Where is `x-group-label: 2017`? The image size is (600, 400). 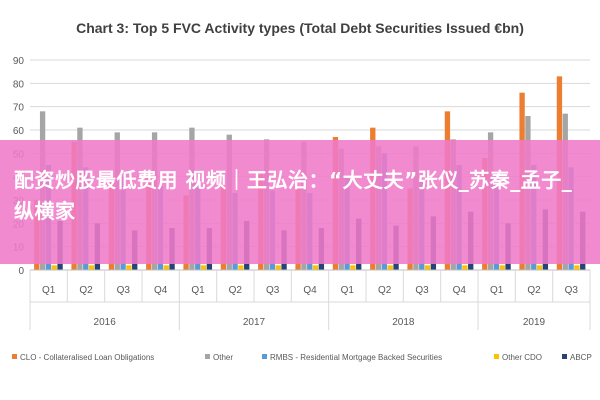
x-group-label: 2017 is located at coordinates (254, 322).